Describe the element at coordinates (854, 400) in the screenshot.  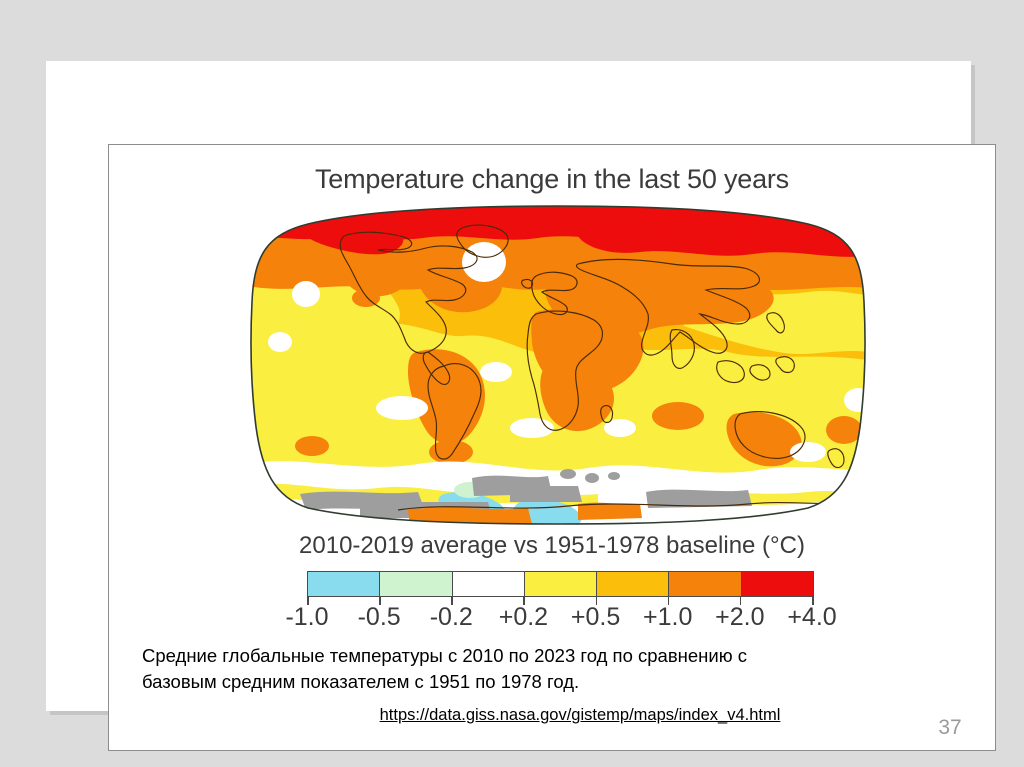
I see `band-neutral-east-edge` at that location.